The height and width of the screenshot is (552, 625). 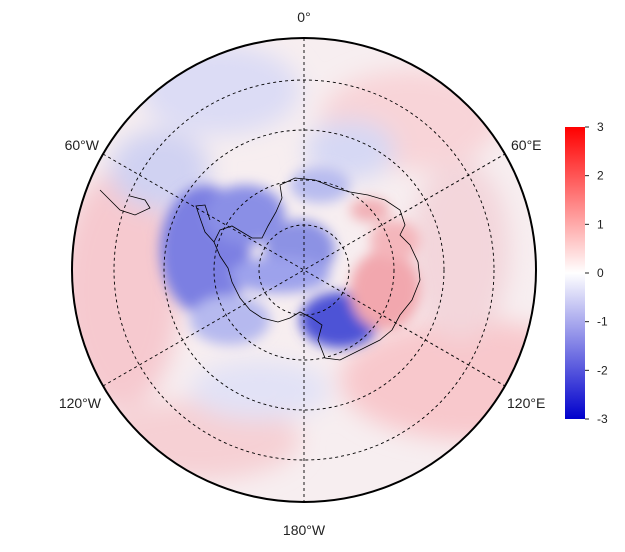 What do you see at coordinates (82, 145) in the screenshot?
I see `lon-label-60w: 60°W` at bounding box center [82, 145].